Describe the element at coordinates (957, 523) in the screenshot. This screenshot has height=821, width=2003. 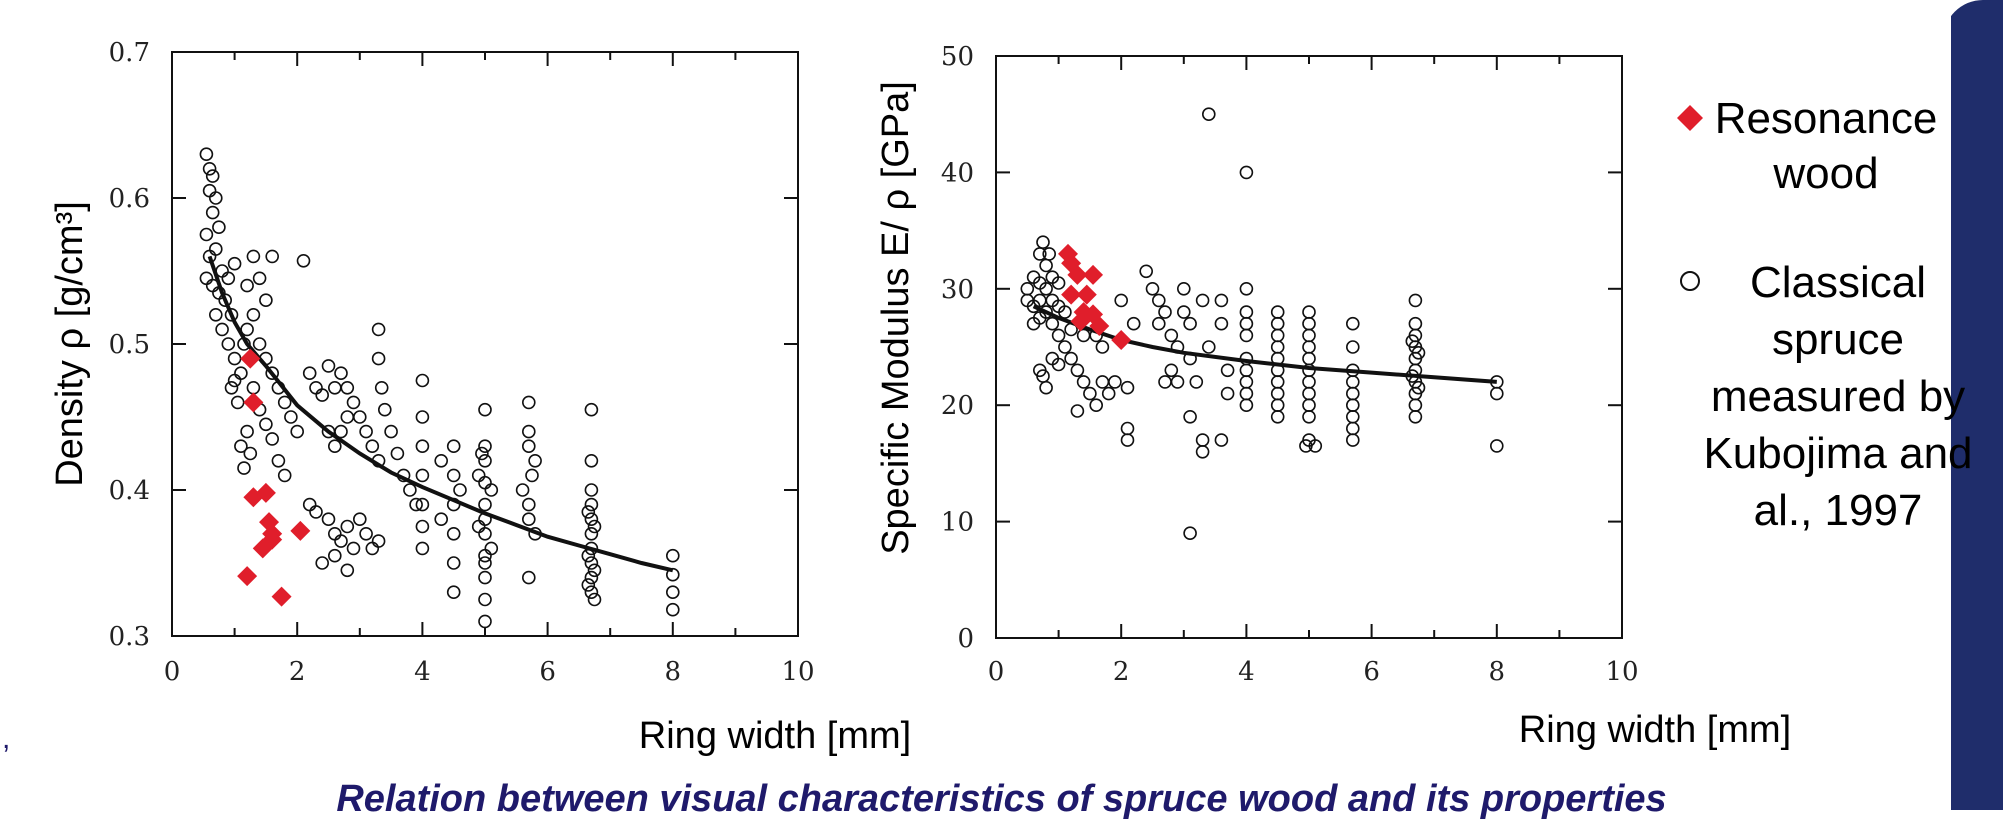
I see `y-tick-label: 10` at that location.